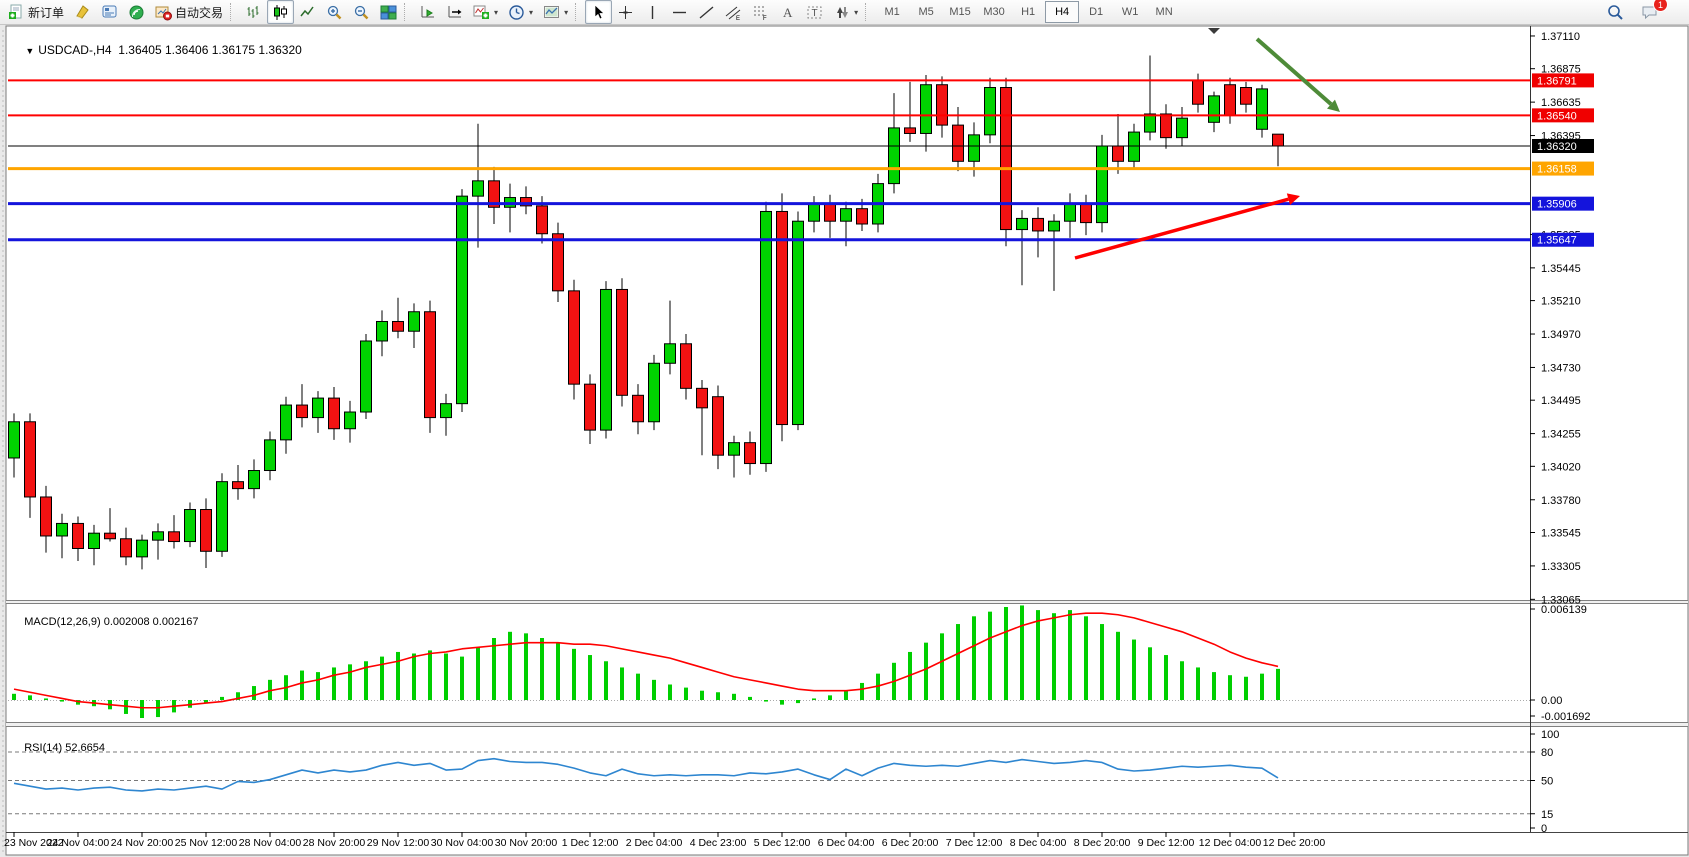  I want to click on terminal-button, so click(109, 12).